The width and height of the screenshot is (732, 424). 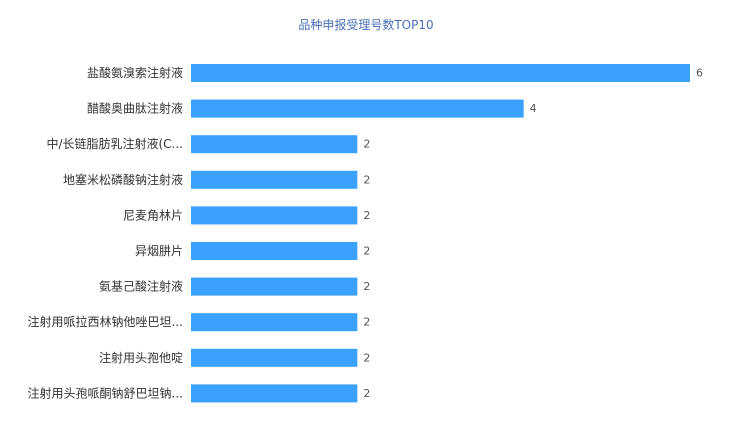 I want to click on category-label: 盐酸氨溴索注射液, so click(x=135, y=72).